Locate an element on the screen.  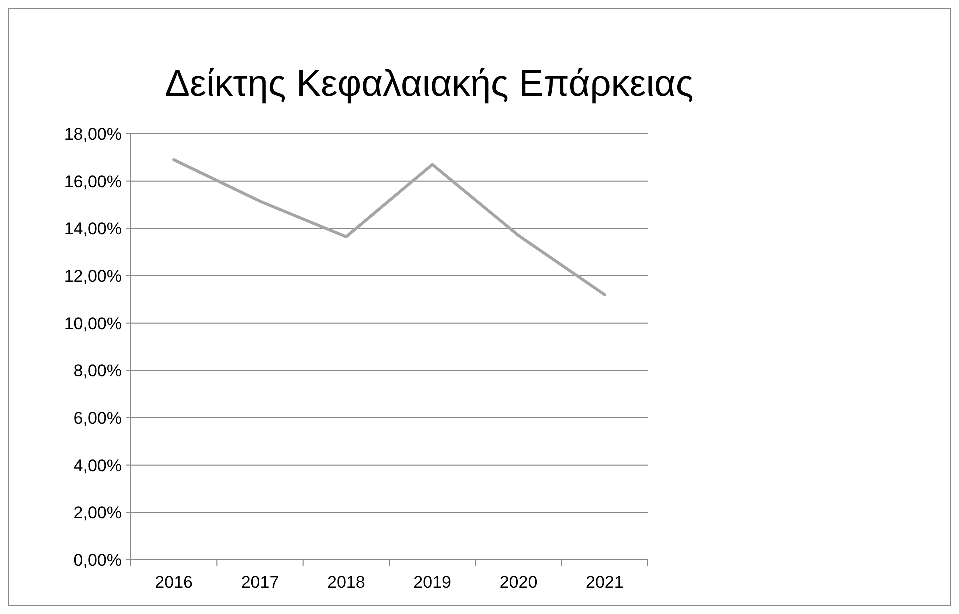
line-series is located at coordinates (389, 227).